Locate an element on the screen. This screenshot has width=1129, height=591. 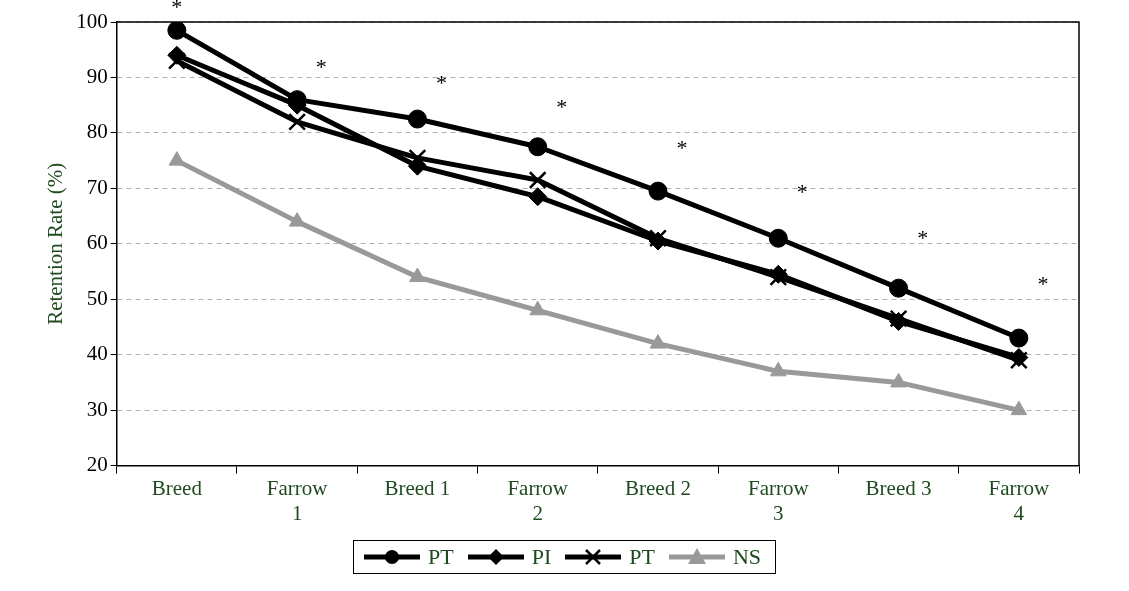
y-tick-label: 80 is located at coordinates (97, 131).